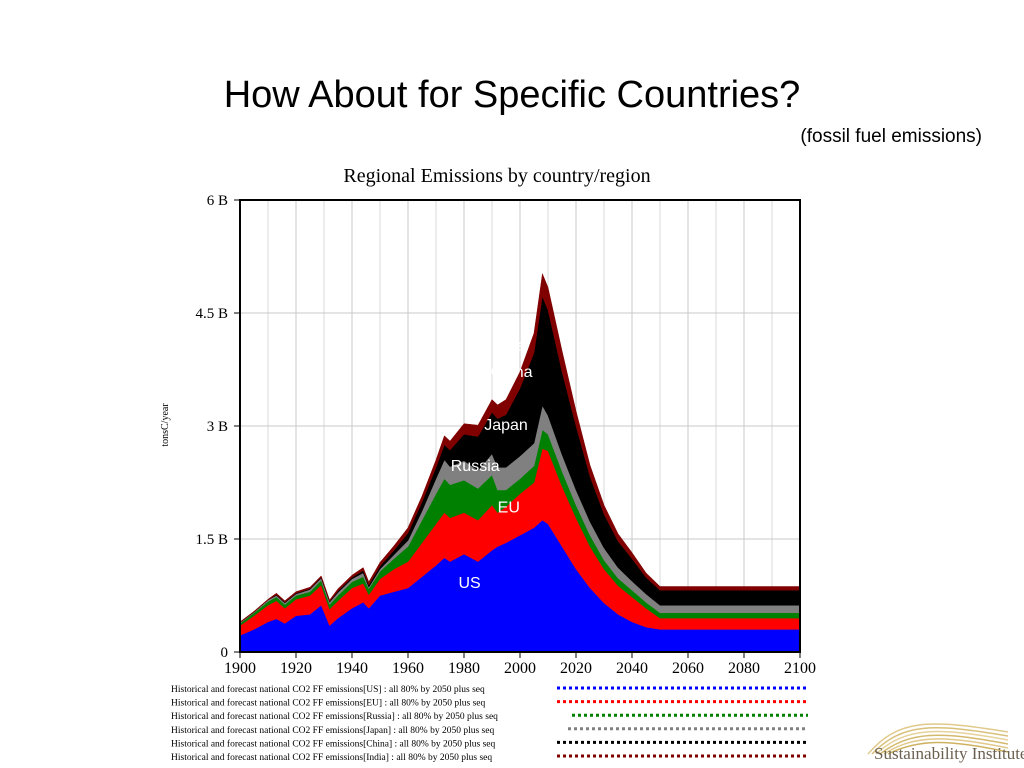 This screenshot has height=768, width=1024. Describe the element at coordinates (496, 176) in the screenshot. I see `chart-title: Regional Emissions by country/region` at that location.